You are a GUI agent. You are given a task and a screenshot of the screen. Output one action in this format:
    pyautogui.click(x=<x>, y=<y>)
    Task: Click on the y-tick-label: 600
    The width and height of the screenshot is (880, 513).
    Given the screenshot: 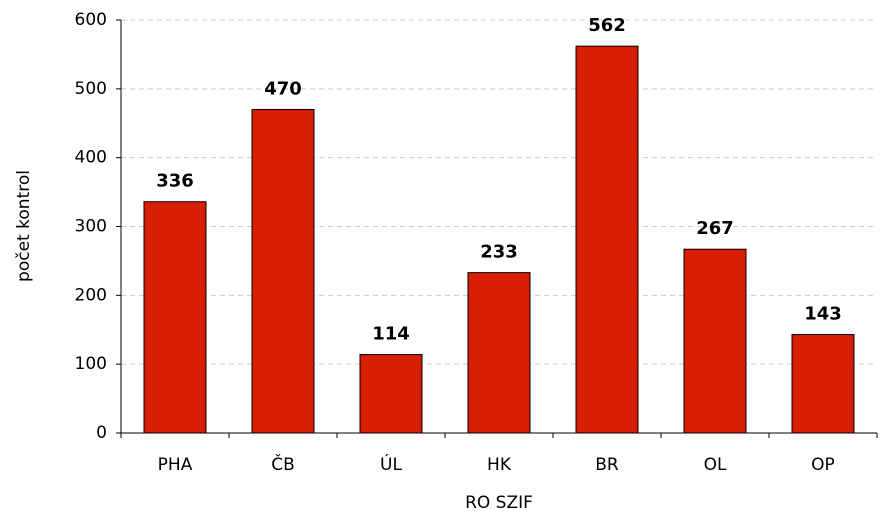 What is the action you would take?
    pyautogui.click(x=91, y=20)
    